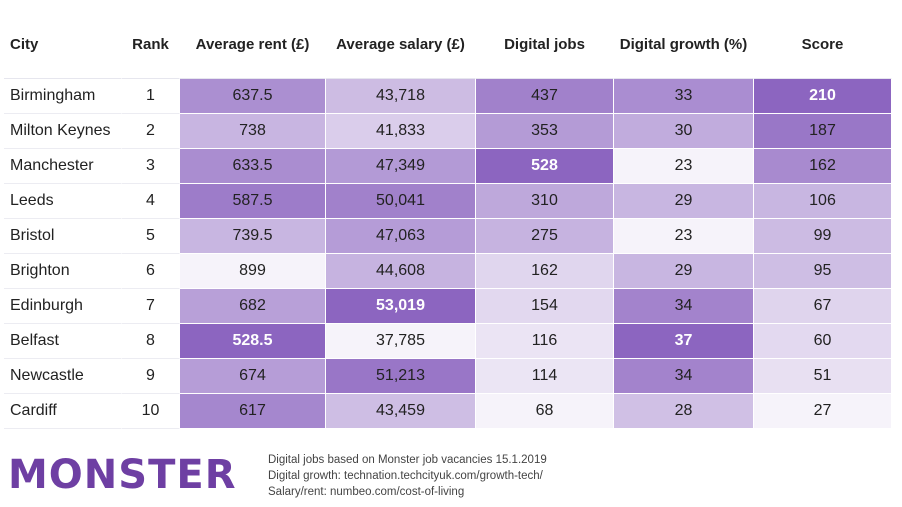 The width and height of the screenshot is (902, 507). What do you see at coordinates (253, 44) in the screenshot?
I see `column-header-average-rent: Average rent (£)` at bounding box center [253, 44].